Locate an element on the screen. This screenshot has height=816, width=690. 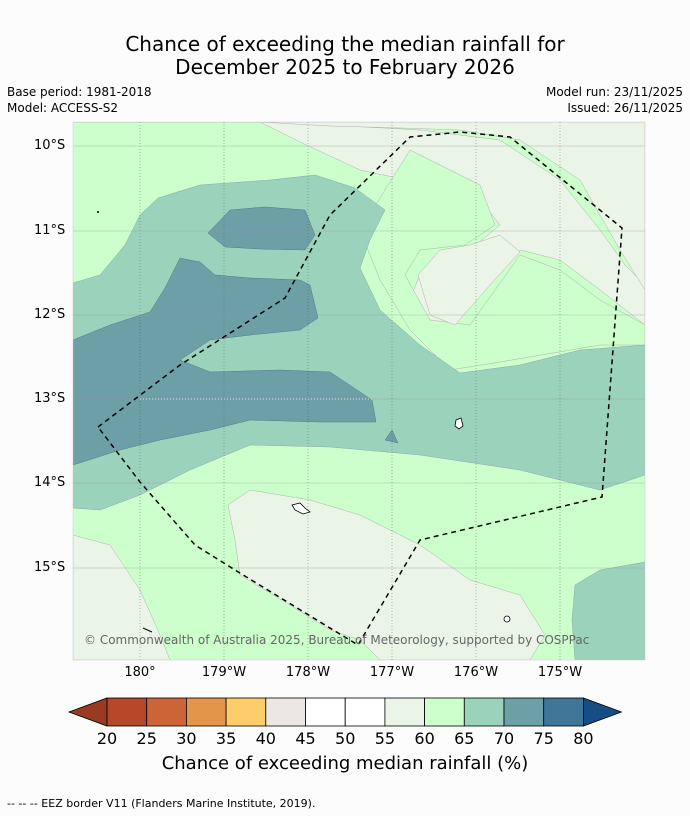
region-55-60-pocket is located at coordinates (469, 280).